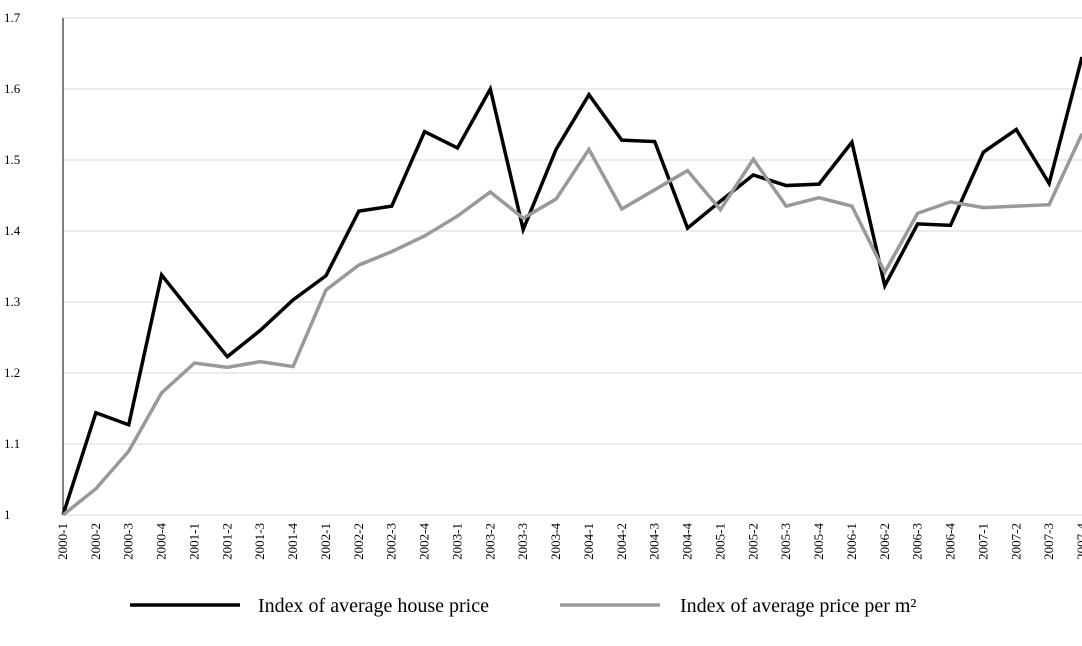  I want to click on legend-label: Index of average price per m², so click(798, 606).